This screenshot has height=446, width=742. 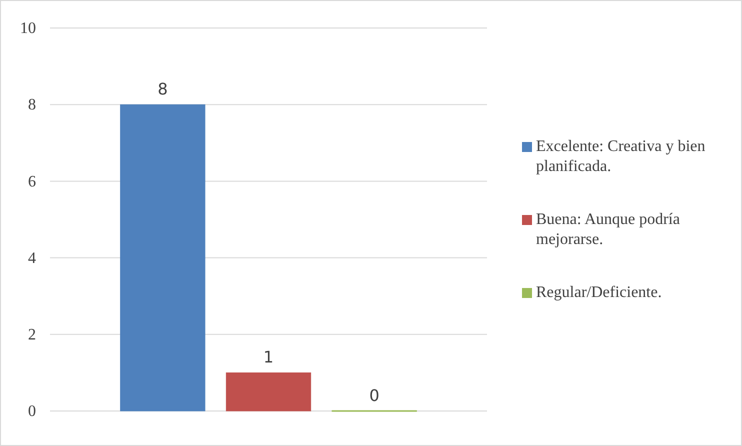 I want to click on y-tick-label: 10, so click(x=28, y=29).